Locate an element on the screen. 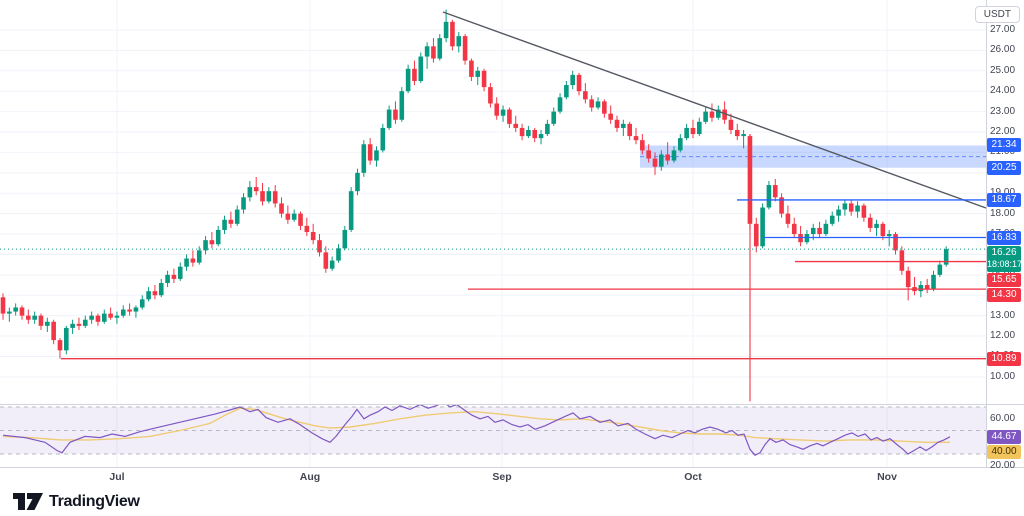  price-tick-label: 22.00 is located at coordinates (1003, 131).